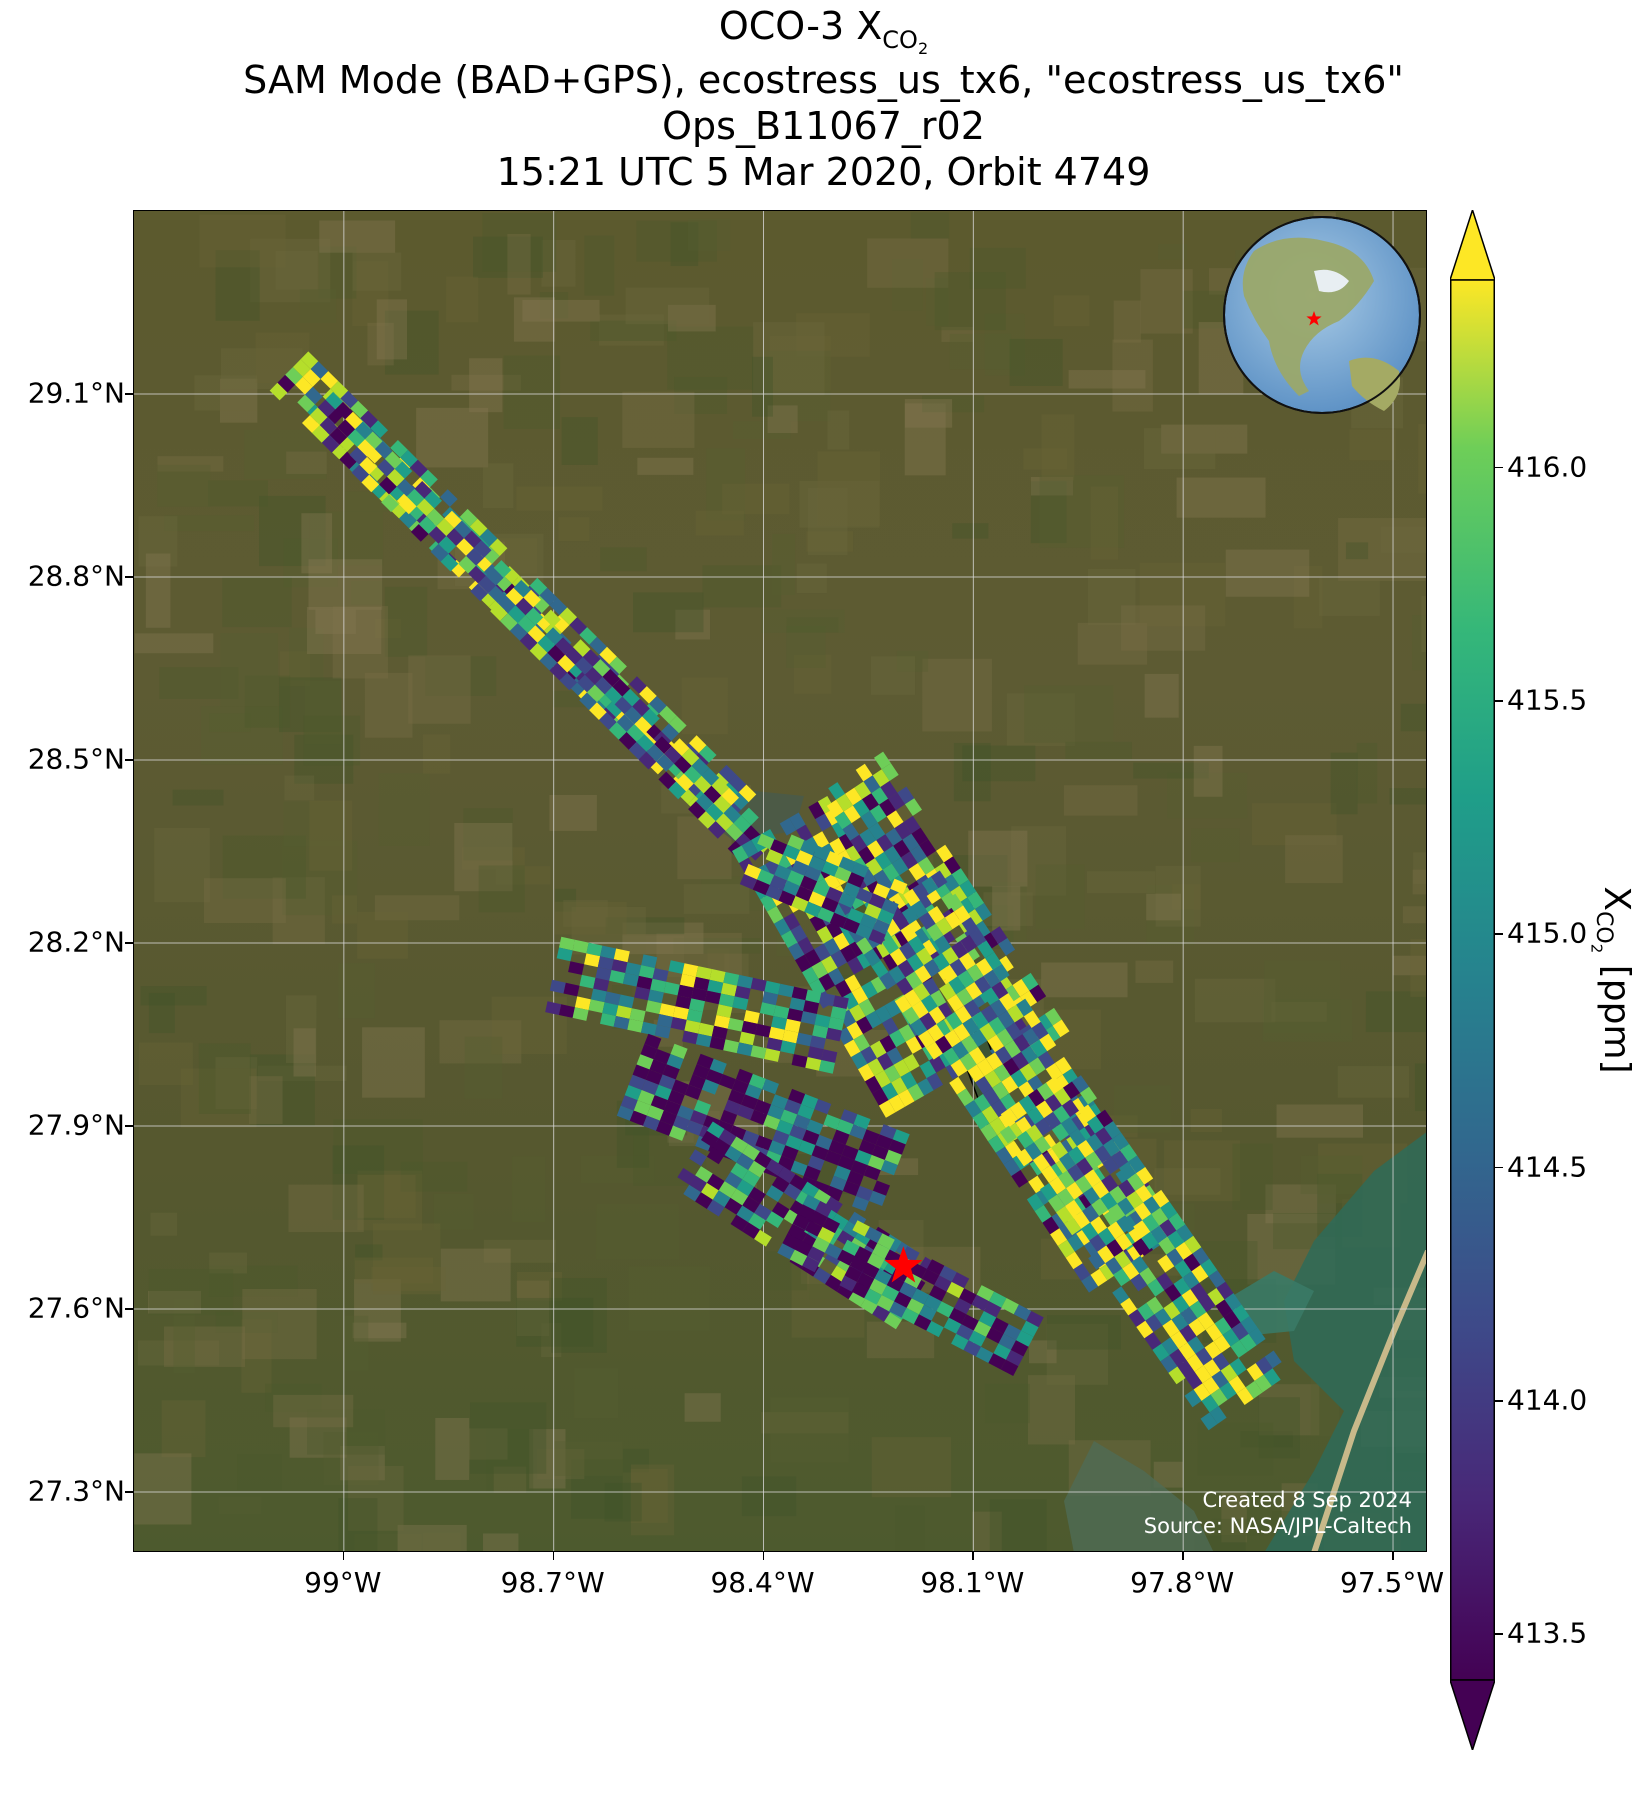 Image resolution: width=1647 pixels, height=1801 pixels. Describe the element at coordinates (1472, 980) in the screenshot. I see `colorbar` at that location.